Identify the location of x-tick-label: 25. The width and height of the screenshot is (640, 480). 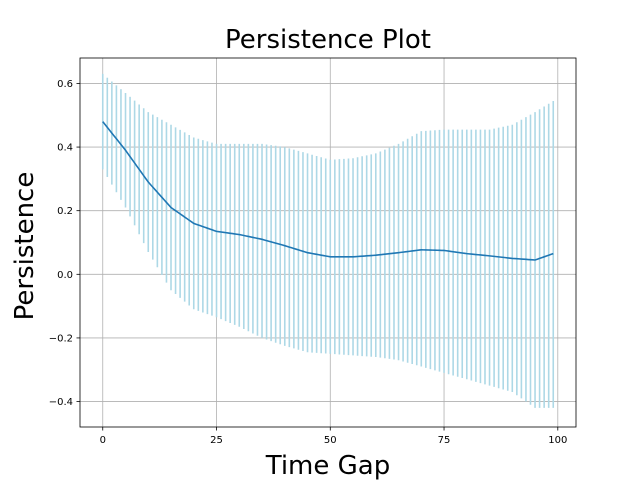
(216, 440).